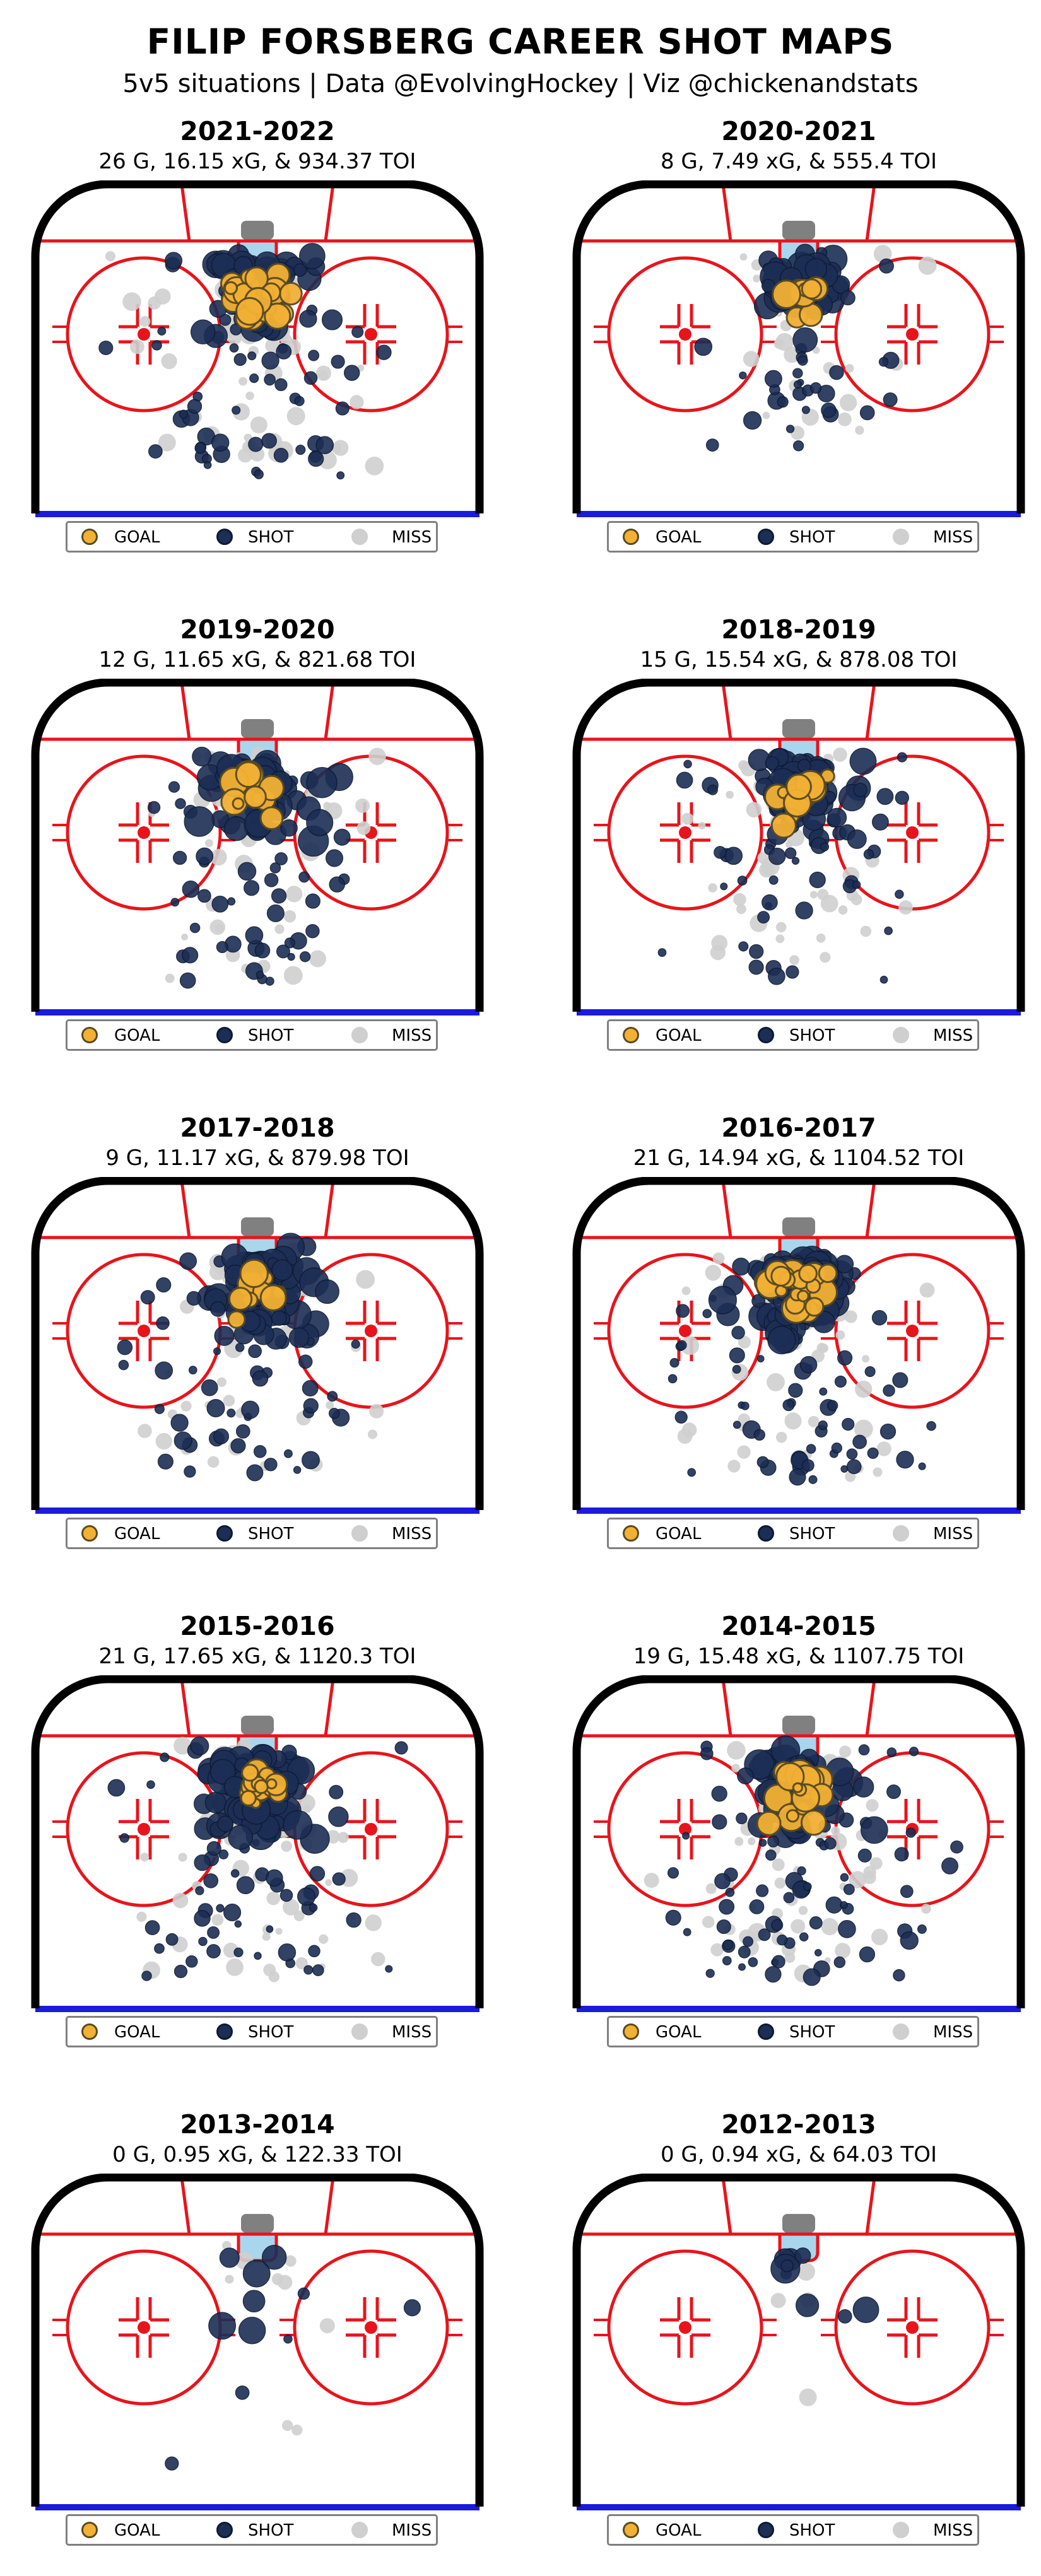 The width and height of the screenshot is (1041, 2576). I want to click on legend-shot-marker, so click(766, 2530).